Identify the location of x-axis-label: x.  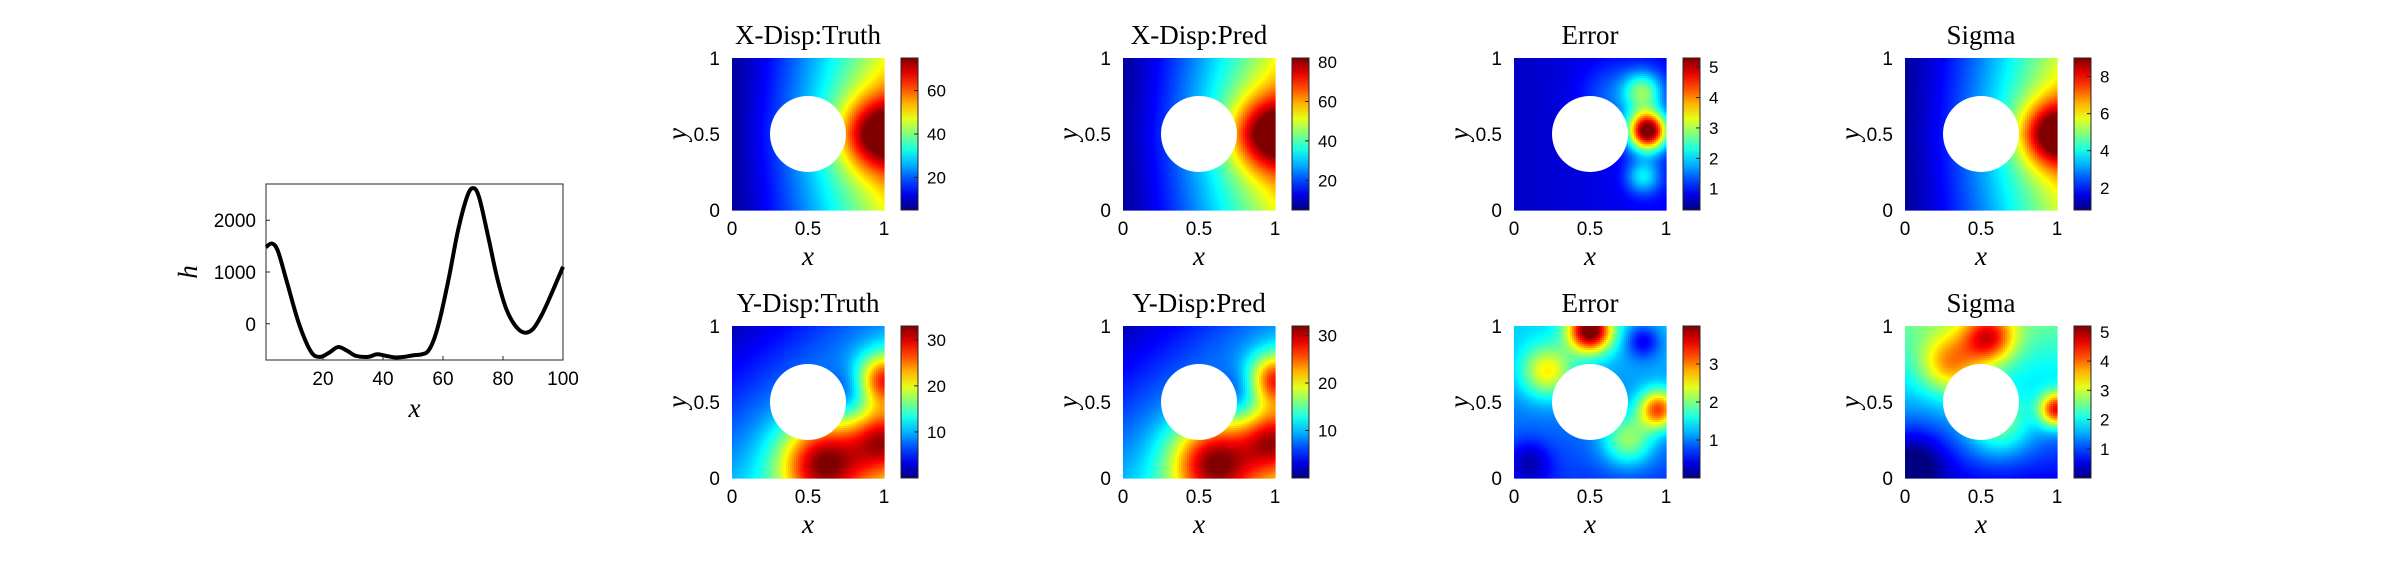
(414, 408).